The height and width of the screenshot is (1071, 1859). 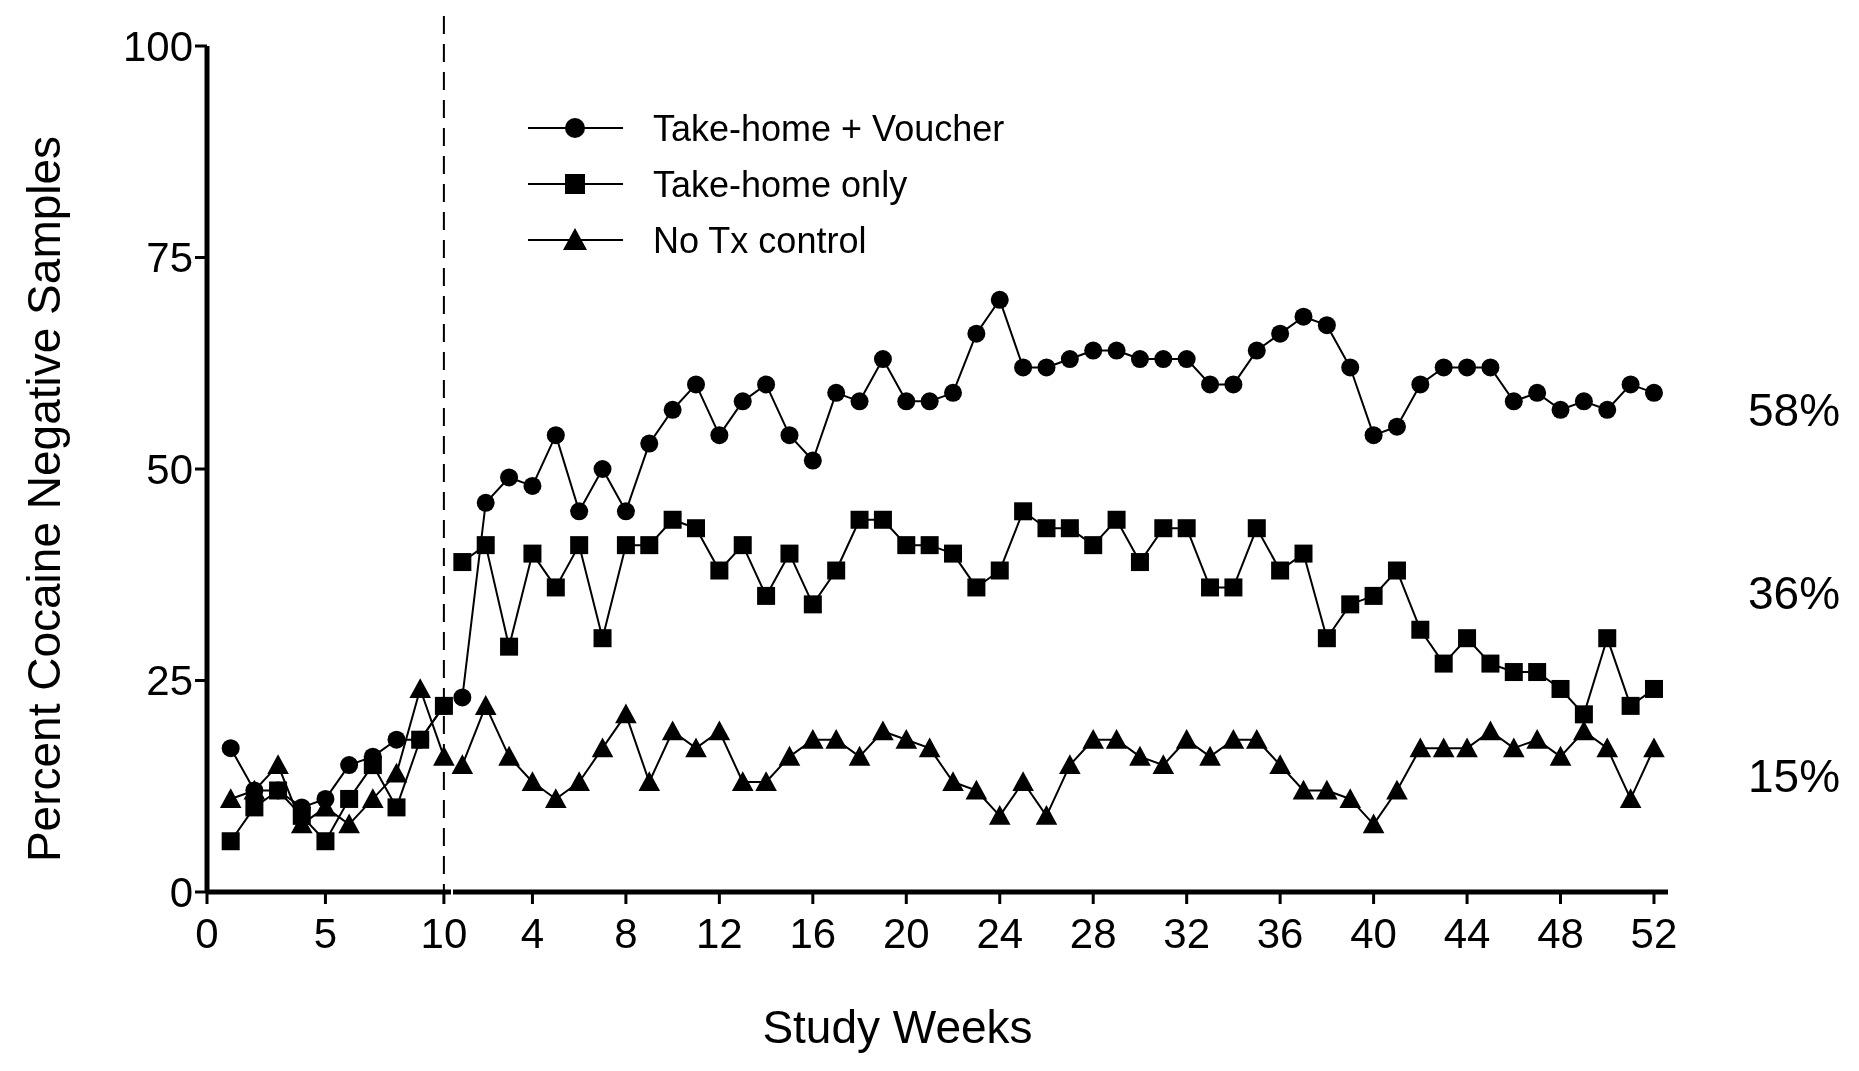 I want to click on legend-label: No Tx control, so click(x=760, y=240).